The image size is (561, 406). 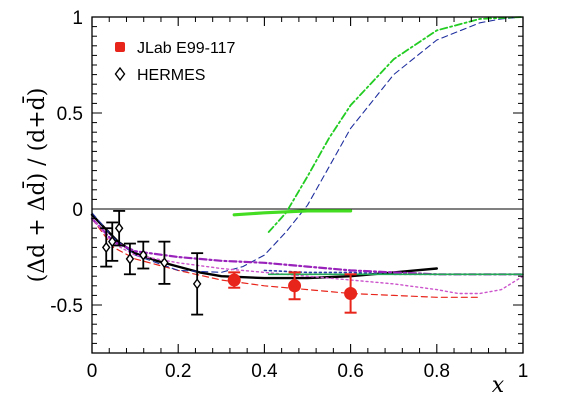 What do you see at coordinates (350, 371) in the screenshot?
I see `x-tick-label: 0.6` at bounding box center [350, 371].